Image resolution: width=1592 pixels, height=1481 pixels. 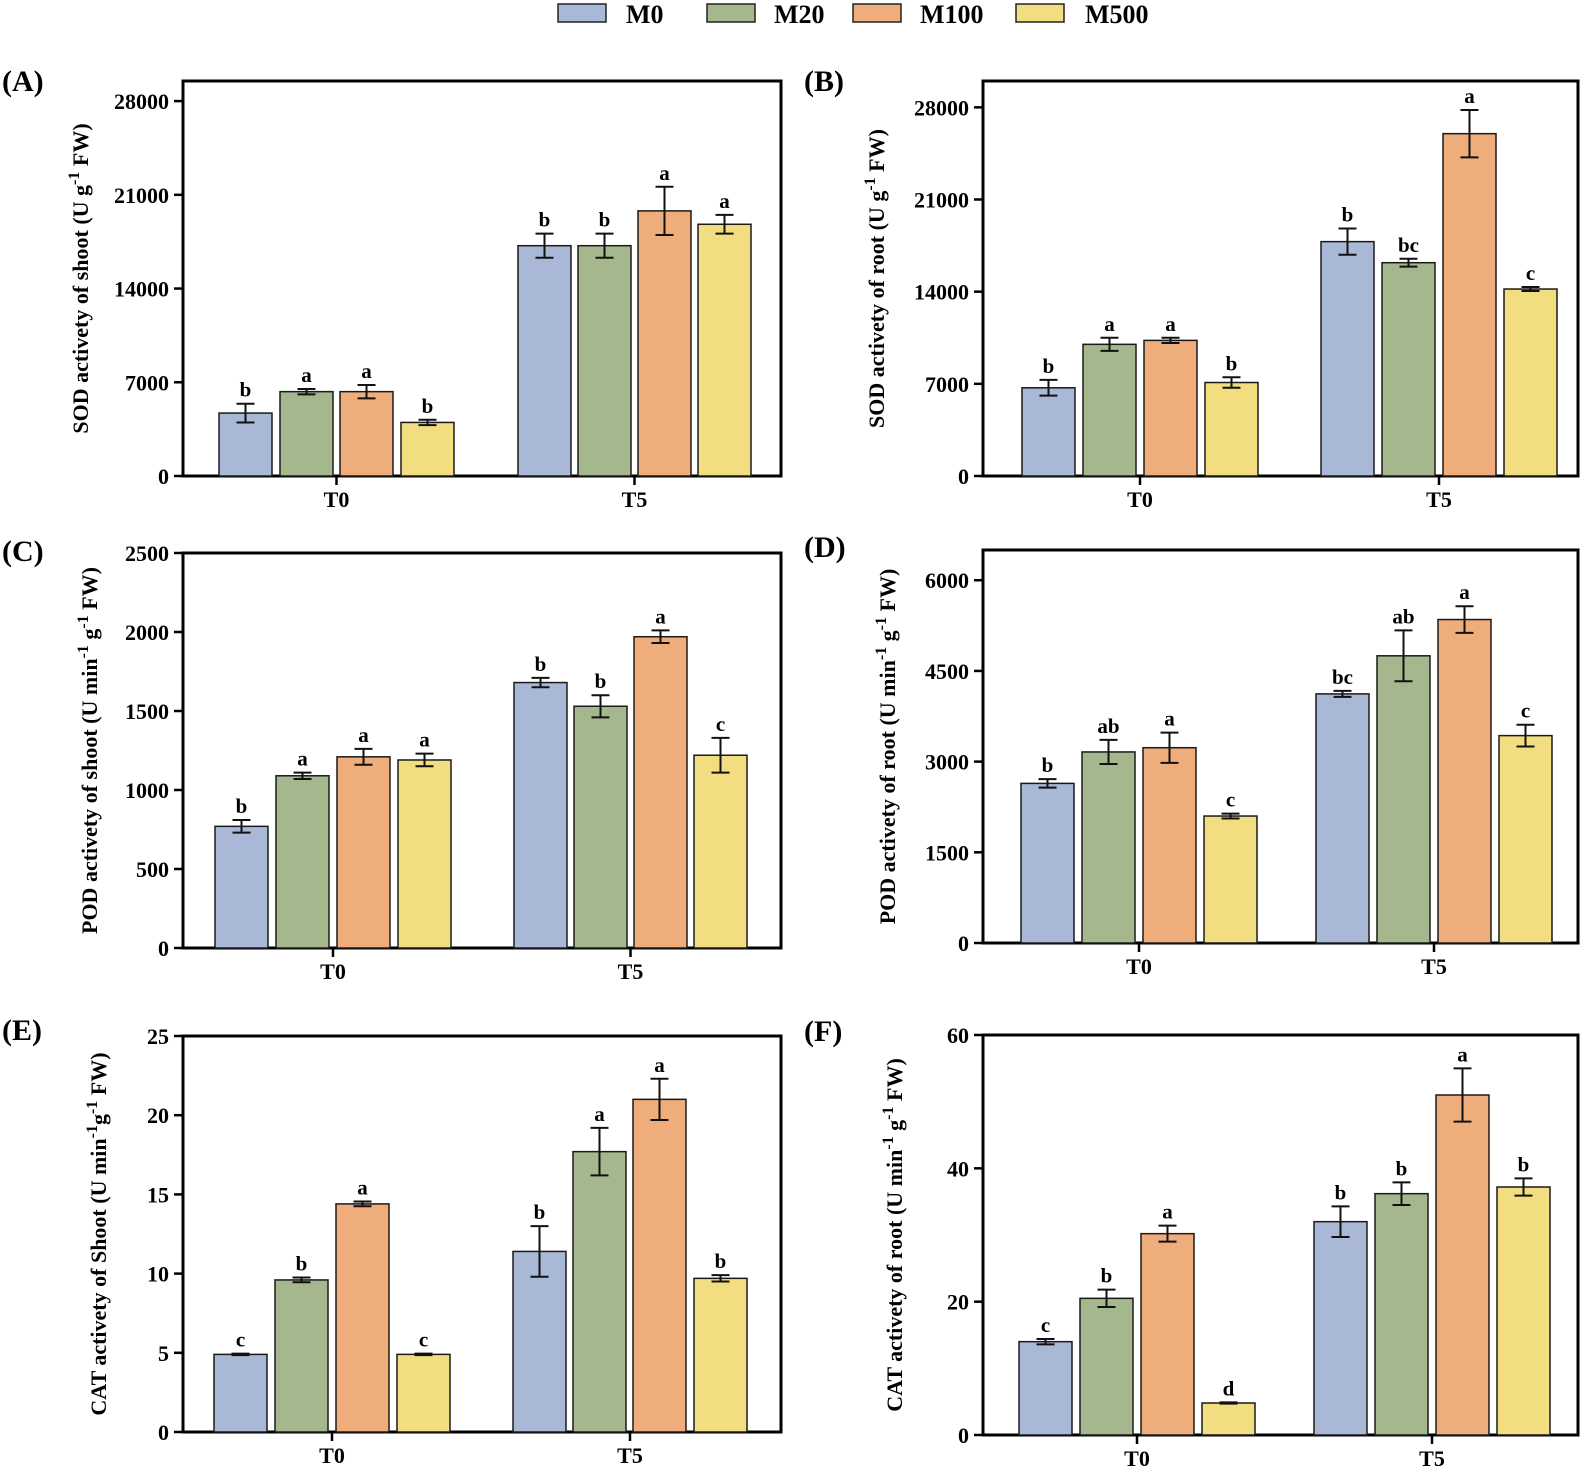 I want to click on legend-label-m0: M0, so click(x=645, y=14).